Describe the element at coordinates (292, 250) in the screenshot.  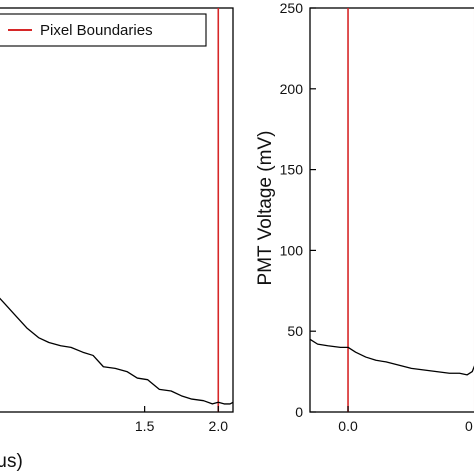
I see `right-y-tick-label: 100` at that location.